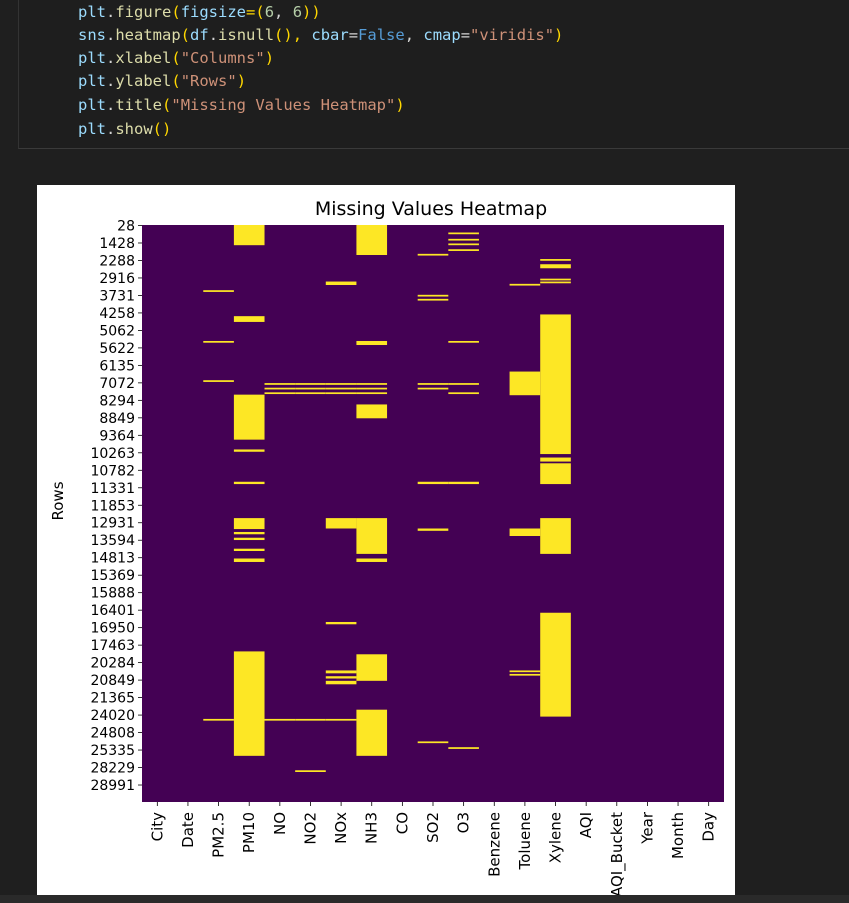 This screenshot has width=849, height=903. I want to click on y-tick-label: 17463, so click(112, 646).